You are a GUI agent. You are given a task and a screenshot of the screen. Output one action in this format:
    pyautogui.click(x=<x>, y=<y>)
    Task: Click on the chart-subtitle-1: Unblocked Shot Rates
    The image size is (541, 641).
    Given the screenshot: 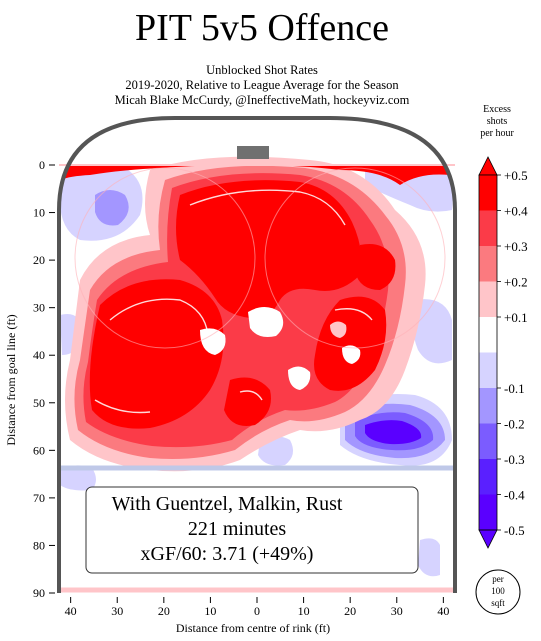 What is the action you would take?
    pyautogui.click(x=262, y=70)
    